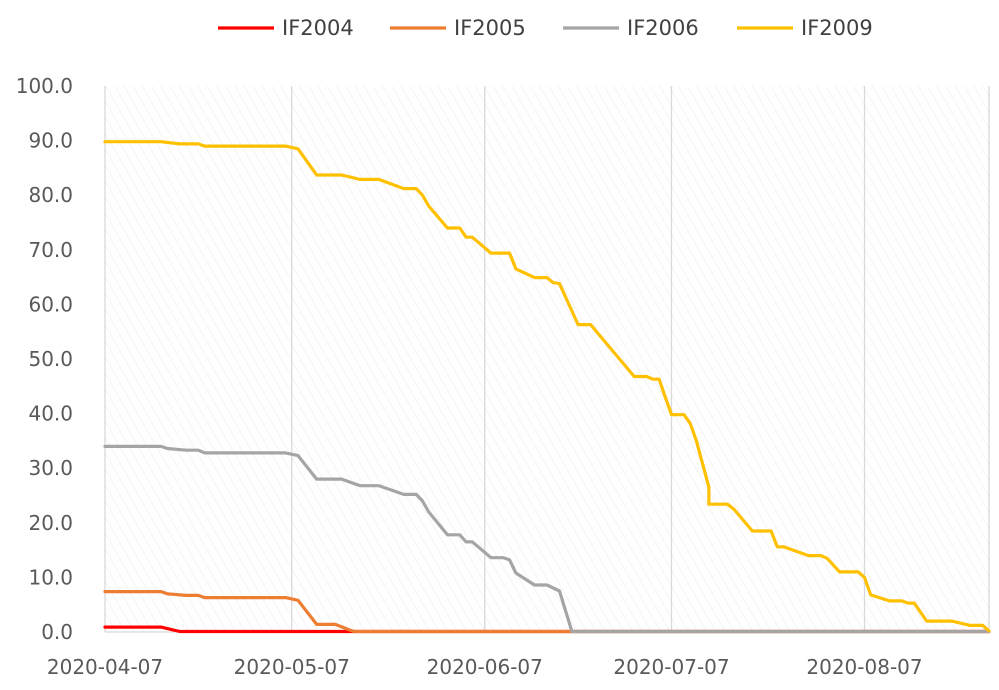 The width and height of the screenshot is (999, 690). What do you see at coordinates (50, 304) in the screenshot?
I see `y-tick-label: 60.0` at bounding box center [50, 304].